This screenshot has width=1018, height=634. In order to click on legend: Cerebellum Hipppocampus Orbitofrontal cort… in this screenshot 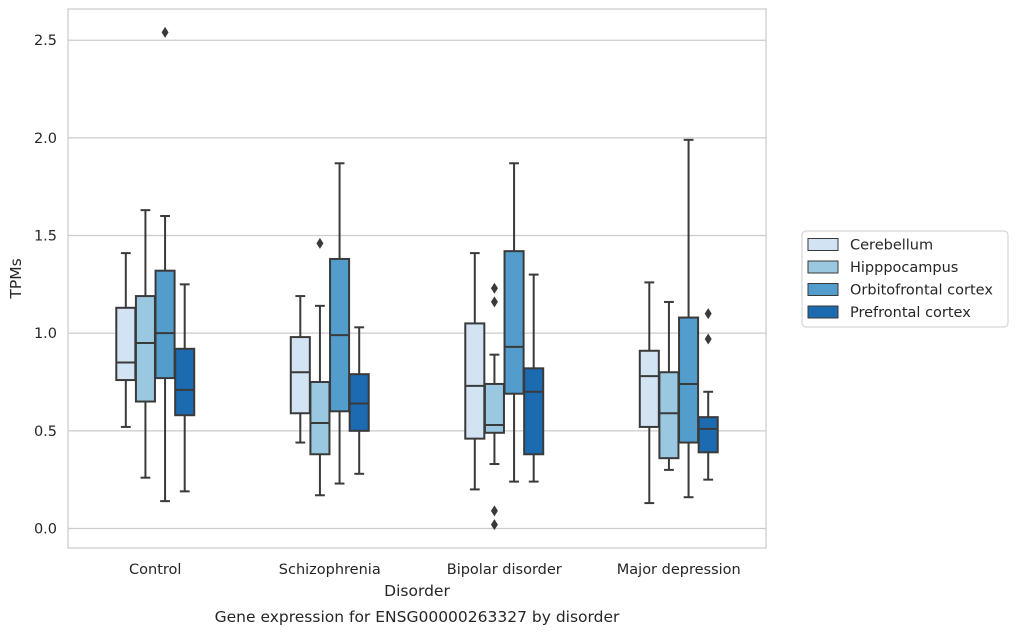, I will do `click(905, 279)`.